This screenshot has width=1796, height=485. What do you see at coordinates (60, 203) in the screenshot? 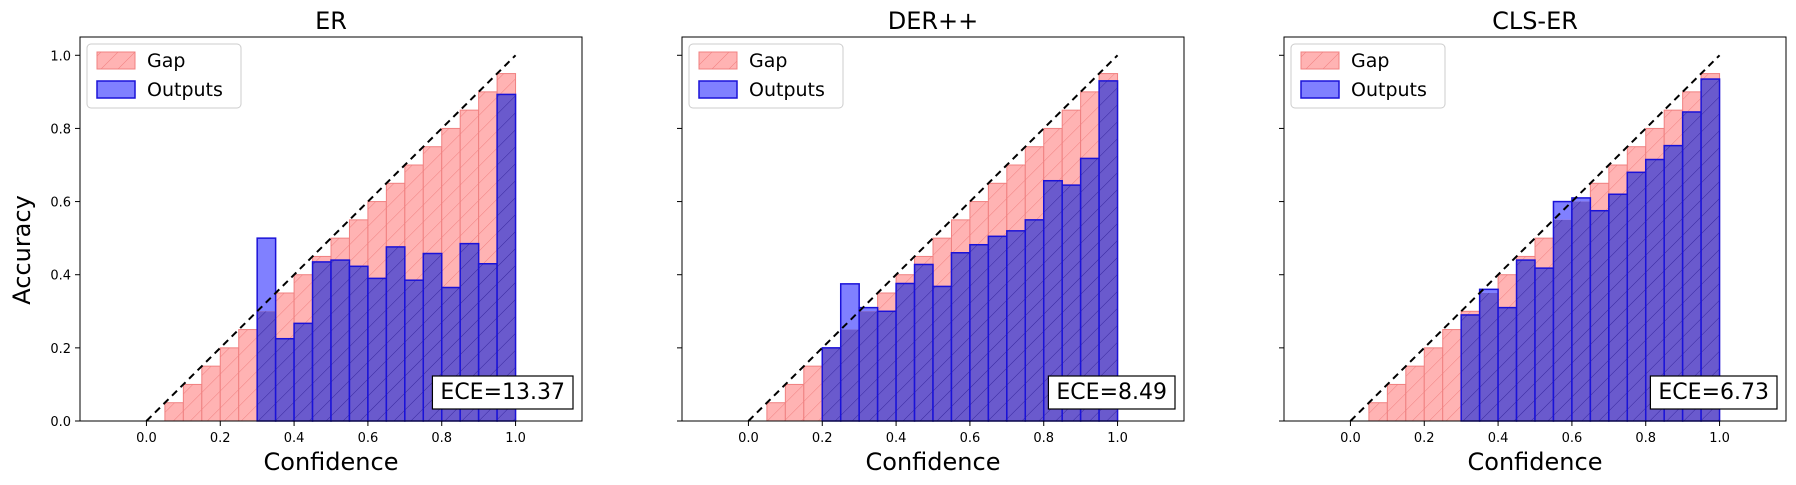
I see `y-tick-label: 0.6` at bounding box center [60, 203].